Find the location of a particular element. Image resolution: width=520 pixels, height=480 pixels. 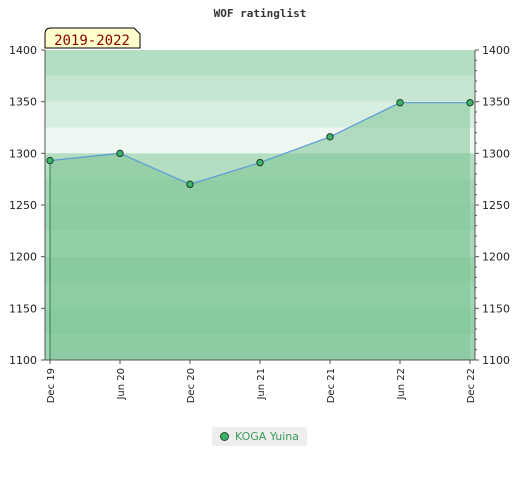

y-tick-left-1: 1150 is located at coordinates (23, 308).